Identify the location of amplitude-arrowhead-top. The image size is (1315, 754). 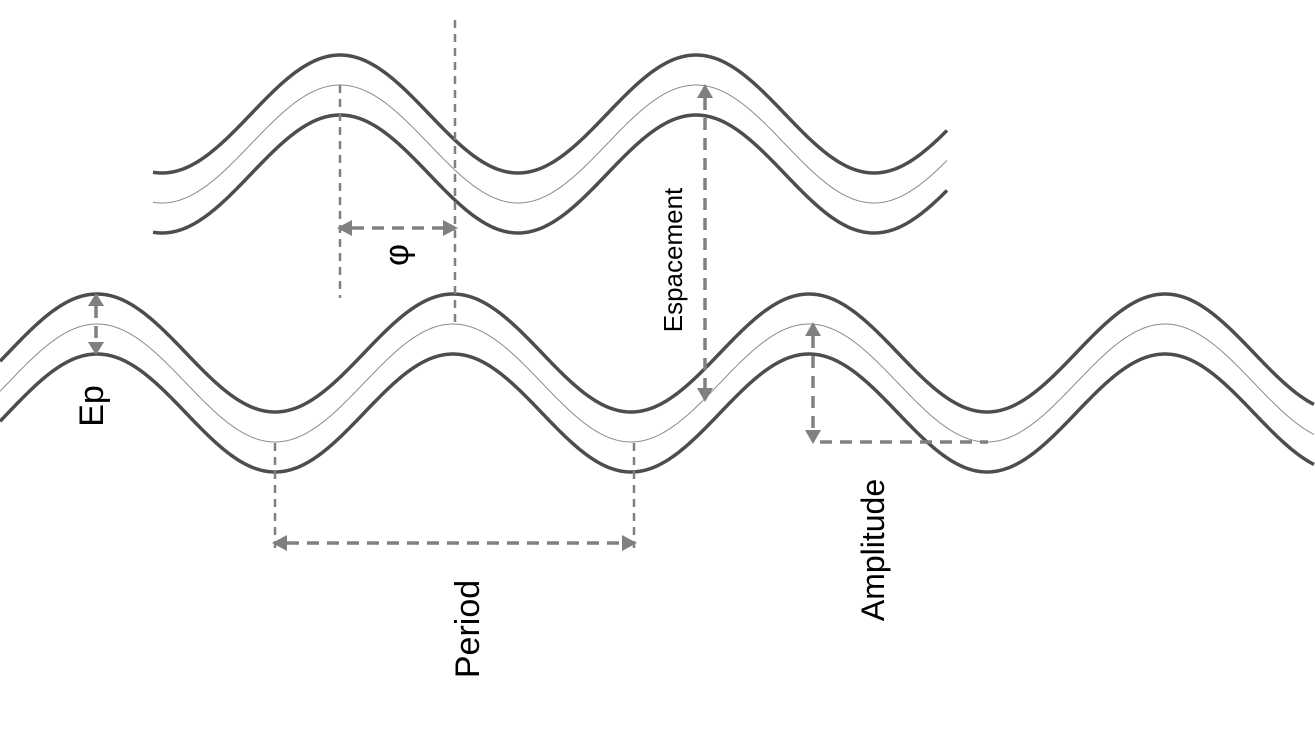
(813, 329).